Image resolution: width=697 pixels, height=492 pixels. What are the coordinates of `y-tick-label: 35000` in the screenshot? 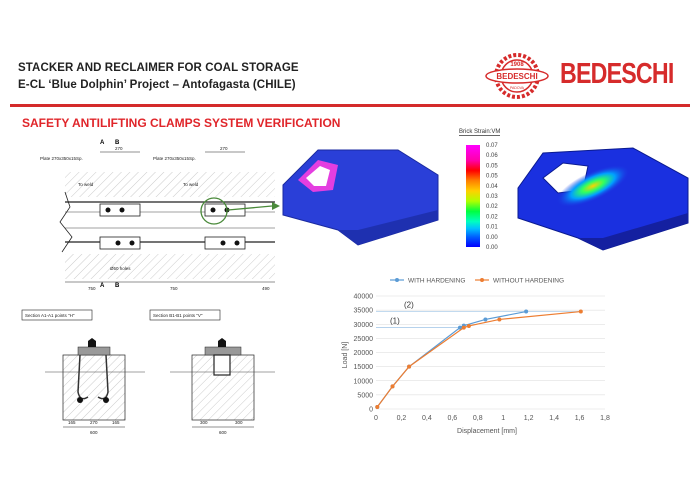 It's located at (364, 311).